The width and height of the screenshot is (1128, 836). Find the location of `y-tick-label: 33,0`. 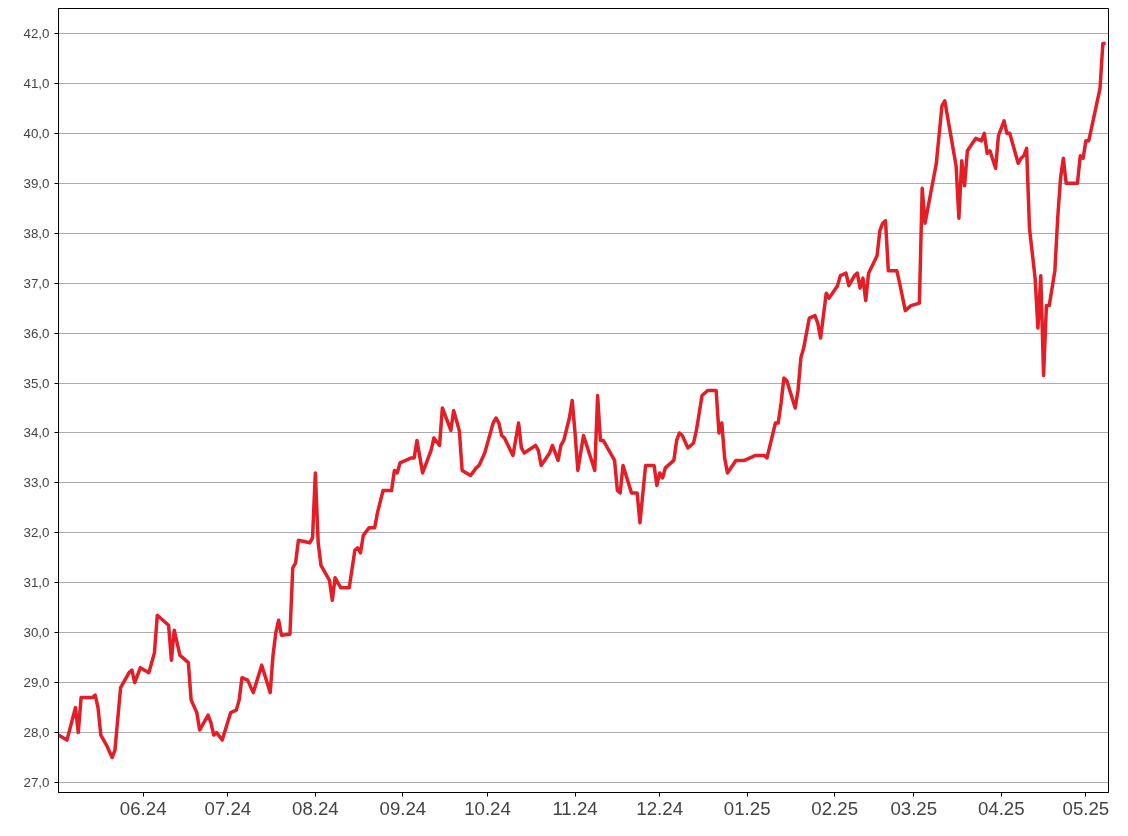

y-tick-label: 33,0 is located at coordinates (36, 483).